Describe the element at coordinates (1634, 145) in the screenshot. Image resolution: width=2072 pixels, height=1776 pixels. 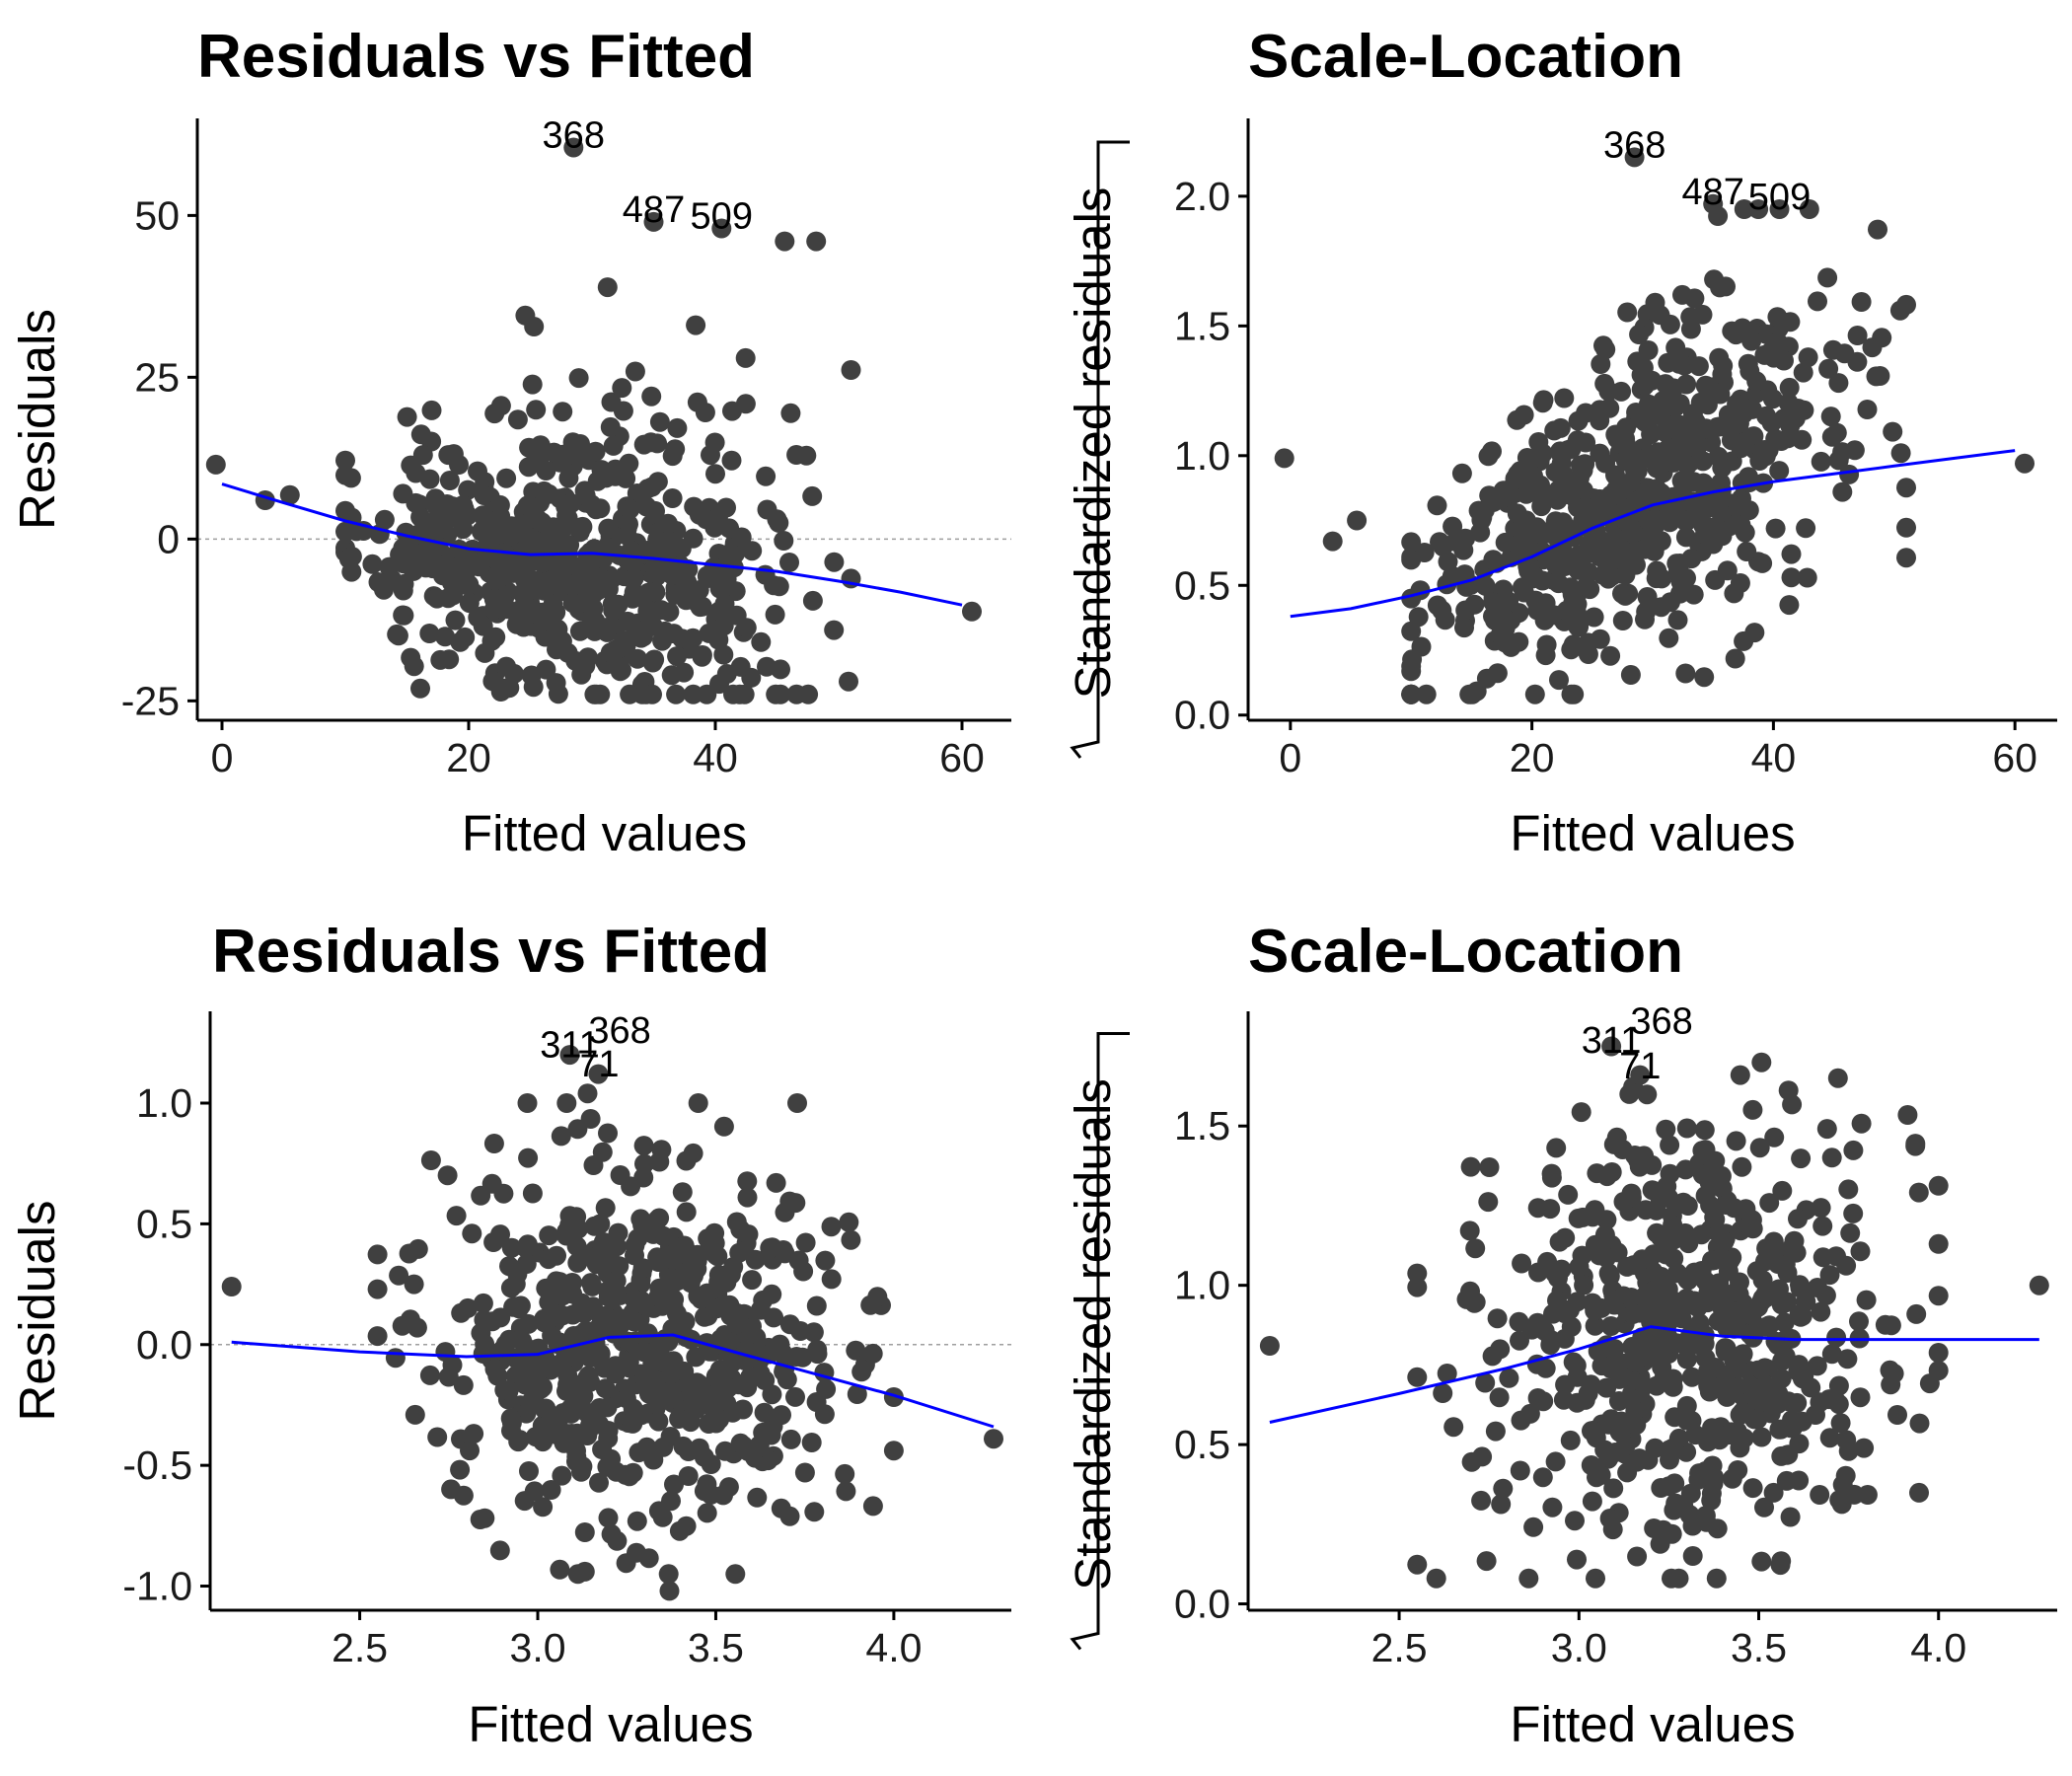
I see `point-label: 368` at that location.